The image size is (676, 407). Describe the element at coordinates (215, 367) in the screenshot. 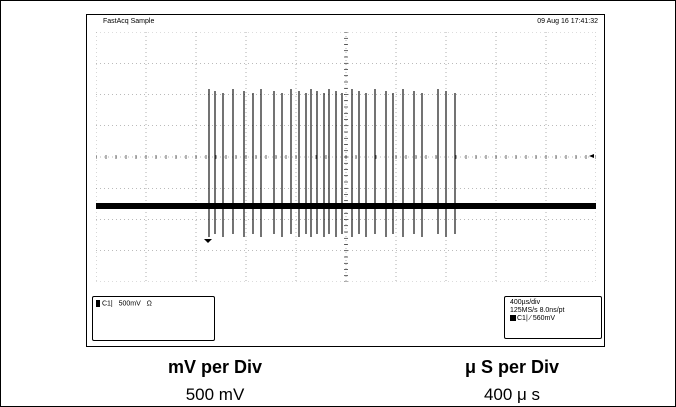

I see `volts-per-div-title: mV per Div` at that location.